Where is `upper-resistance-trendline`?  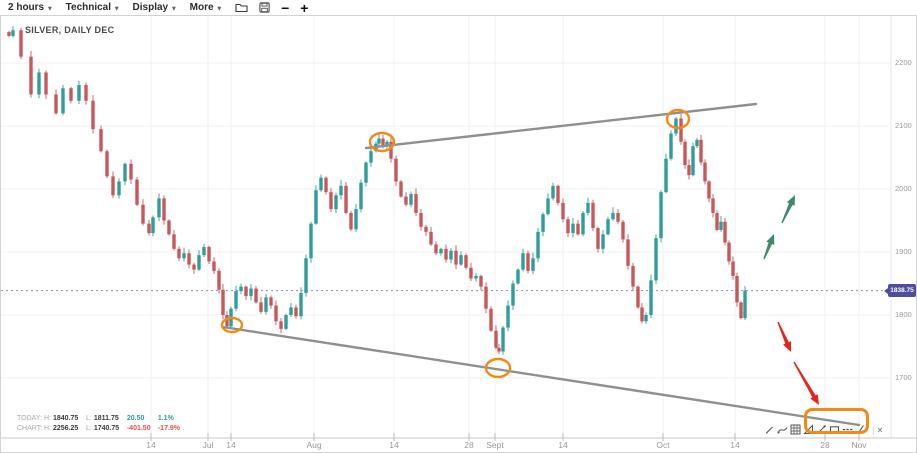 upper-resistance-trendline is located at coordinates (561, 126).